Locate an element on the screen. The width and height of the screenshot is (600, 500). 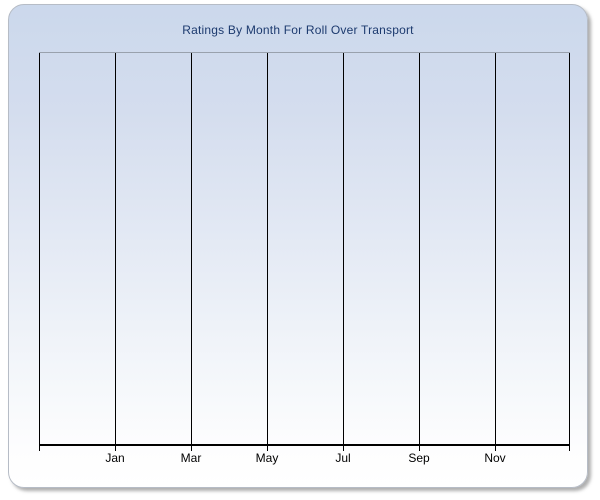
x-axis-tick-label: Sep is located at coordinates (419, 458).